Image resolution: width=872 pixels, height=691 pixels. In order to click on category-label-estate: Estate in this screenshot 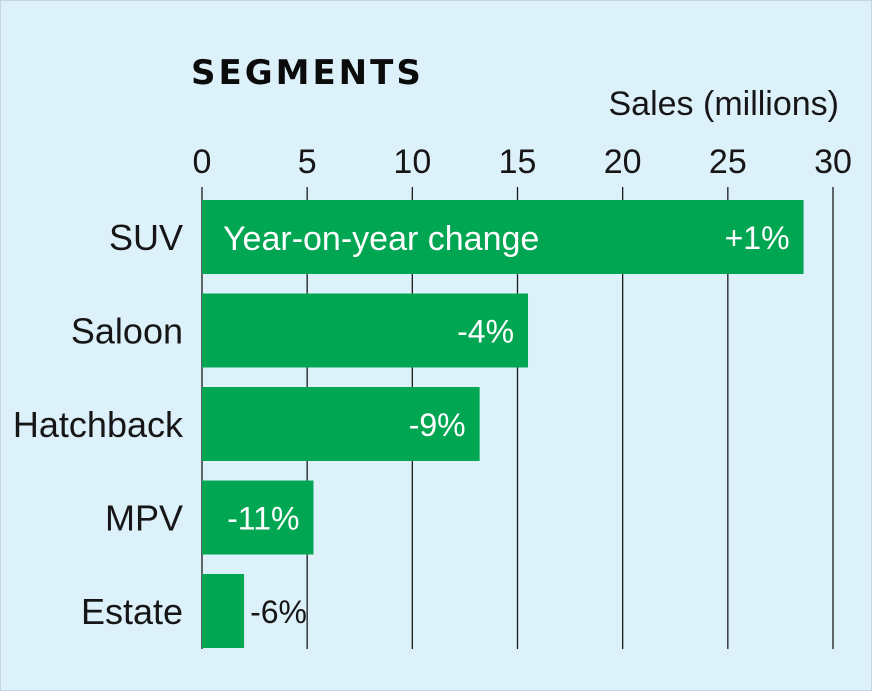, I will do `click(132, 611)`.